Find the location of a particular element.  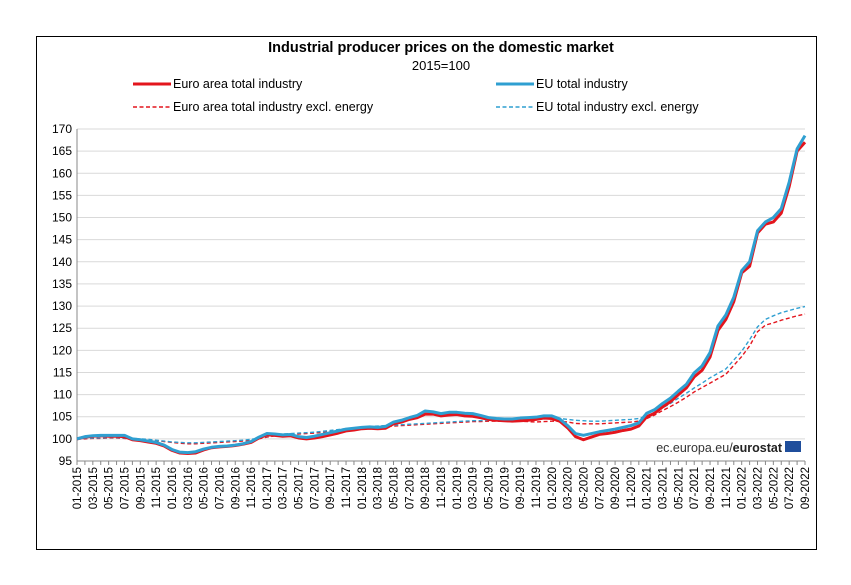

y-tick-label: 125 is located at coordinates (62, 328).